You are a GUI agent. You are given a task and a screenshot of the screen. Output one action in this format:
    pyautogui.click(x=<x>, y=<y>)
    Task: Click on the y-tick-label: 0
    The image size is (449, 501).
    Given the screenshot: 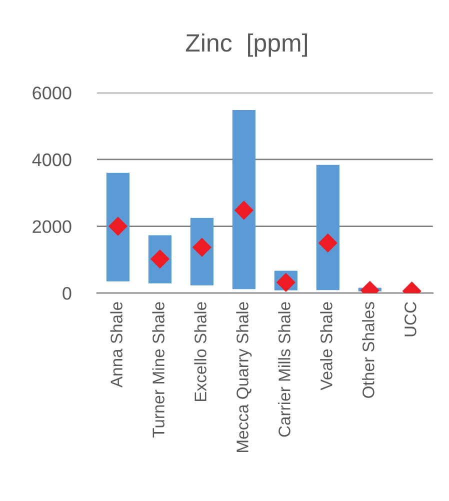 What is the action you would take?
    pyautogui.click(x=67, y=293)
    